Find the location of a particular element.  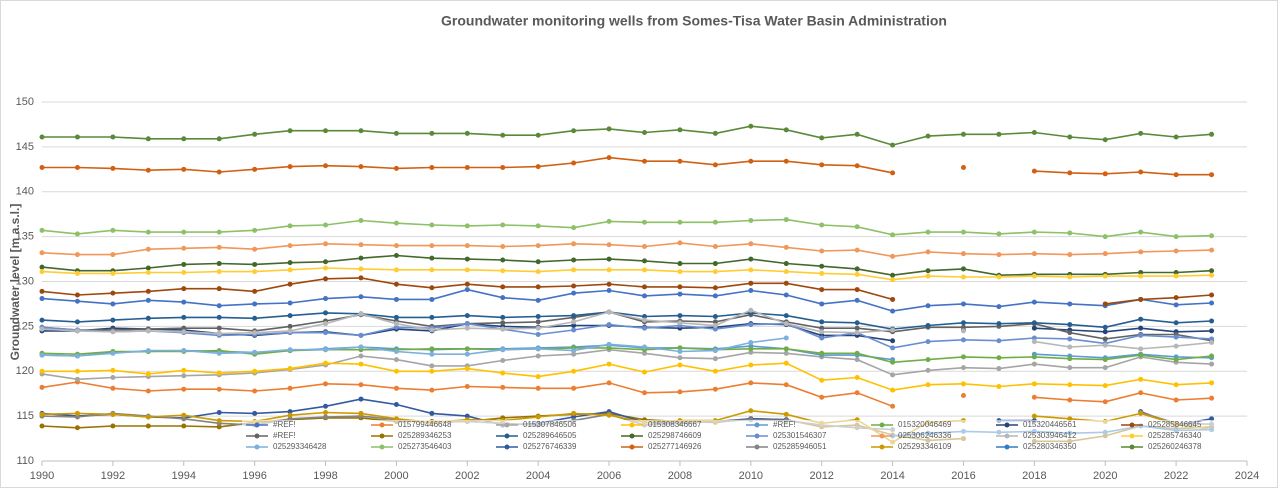

x-tick-label: 1998 is located at coordinates (325, 476).